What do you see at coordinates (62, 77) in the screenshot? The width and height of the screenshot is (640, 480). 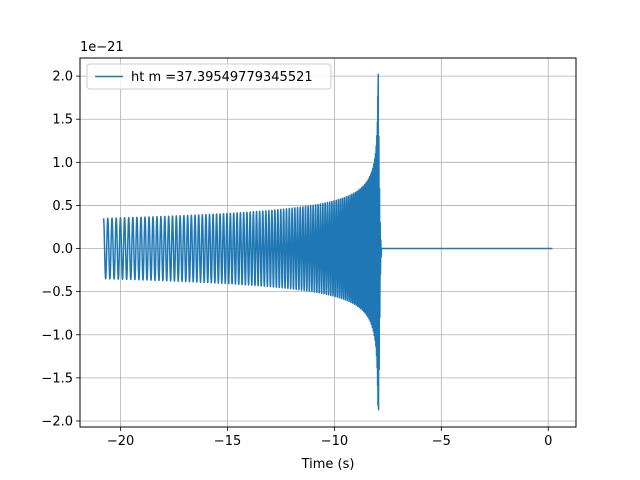 I see `y-tick-label: 2.0` at bounding box center [62, 77].